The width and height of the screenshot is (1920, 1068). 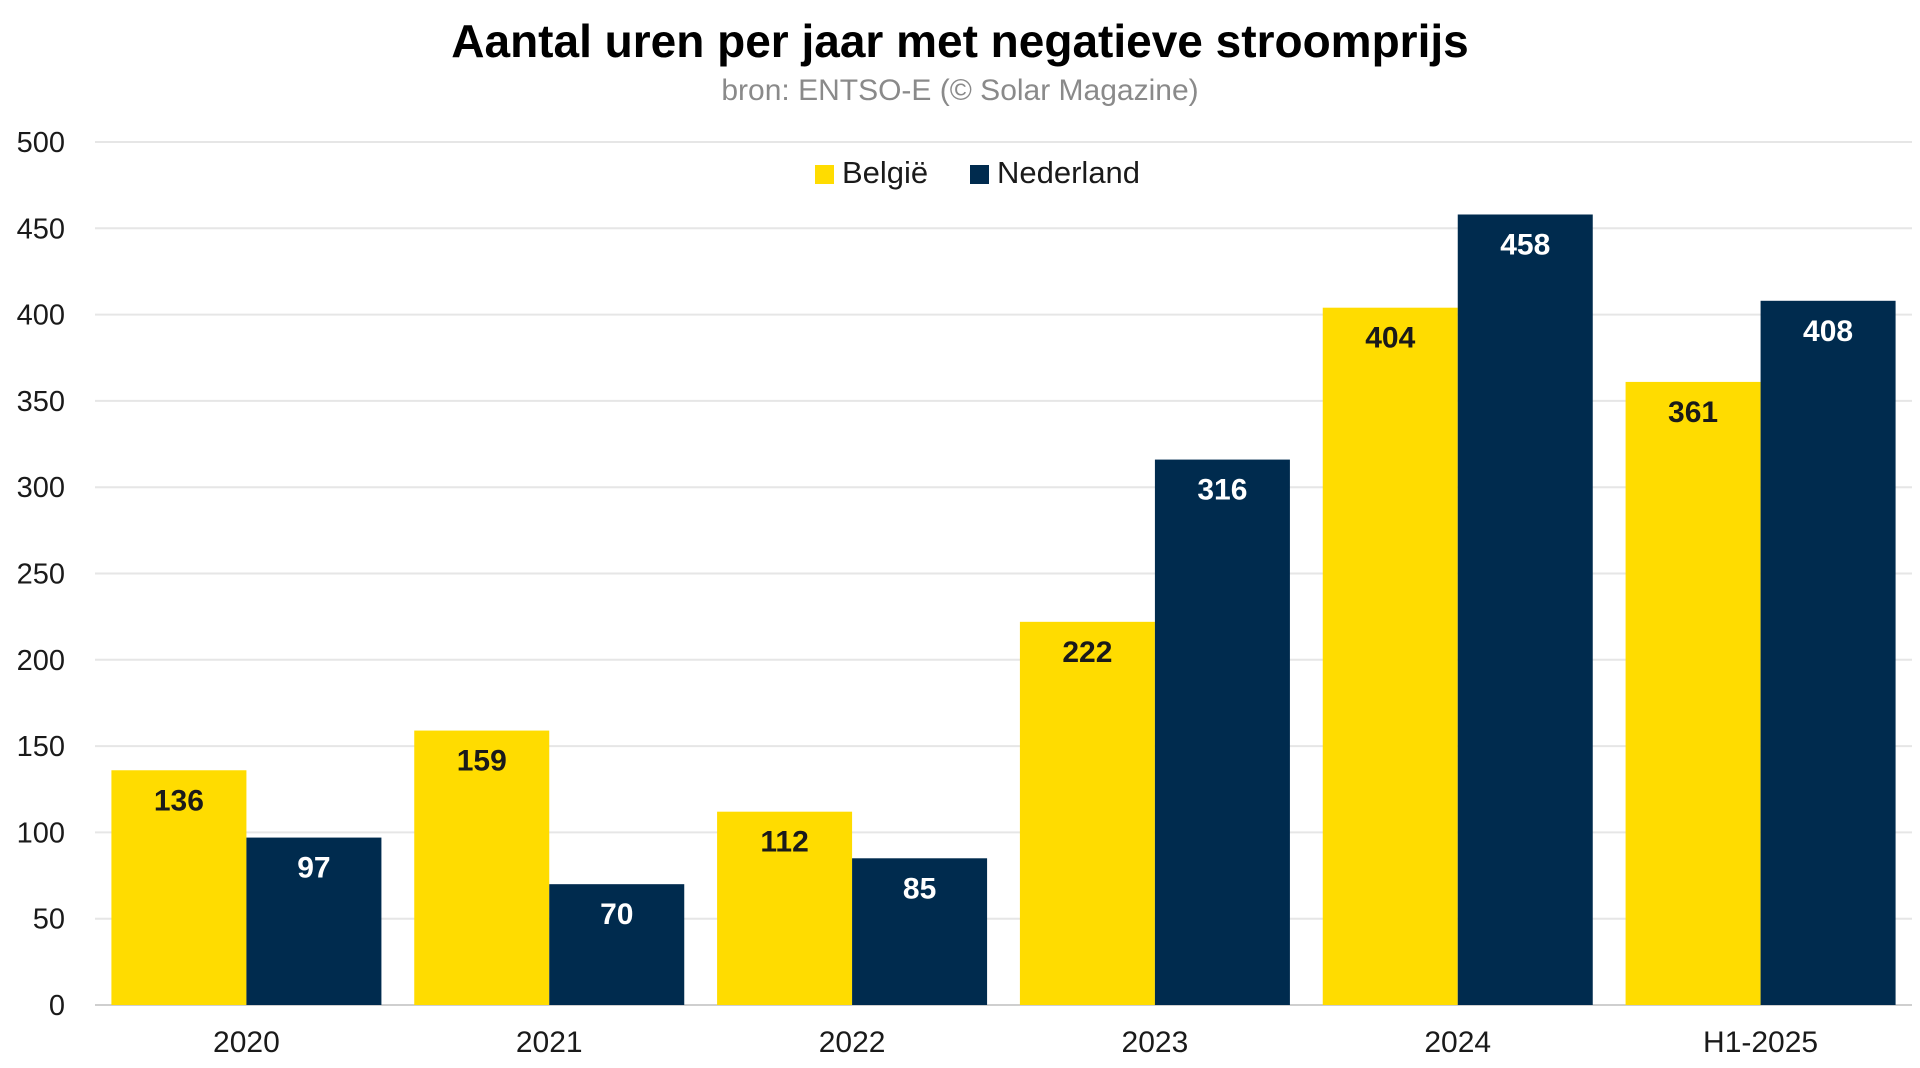 What do you see at coordinates (41, 402) in the screenshot?
I see `y-tick-label: 350` at bounding box center [41, 402].